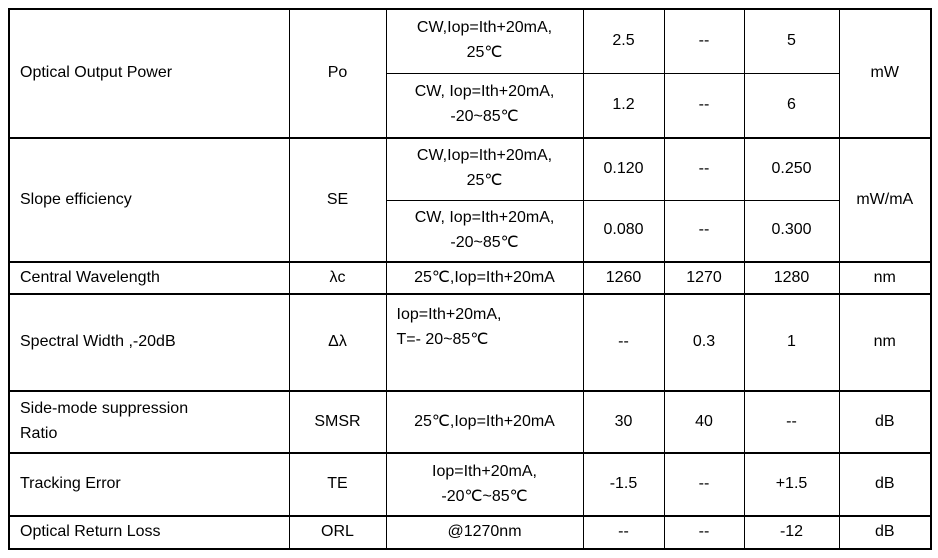 Image resolution: width=938 pixels, height=558 pixels. I want to click on unit-cell: mW, so click(885, 73).